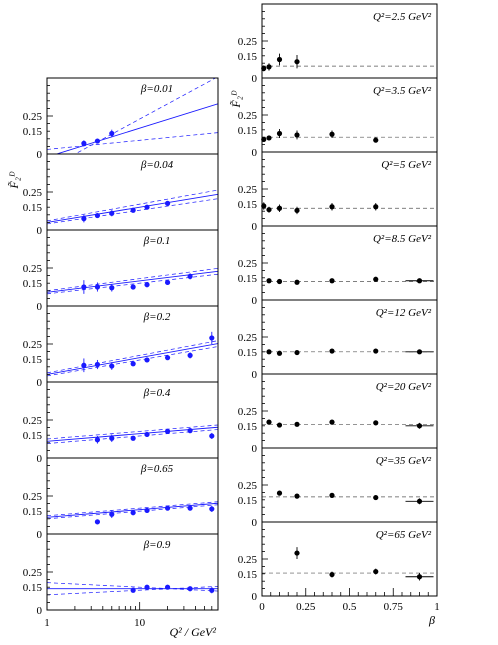 This screenshot has width=498, height=645. Describe the element at coordinates (350, 607) in the screenshot. I see `right-xtick-label-2: 0.5` at that location.